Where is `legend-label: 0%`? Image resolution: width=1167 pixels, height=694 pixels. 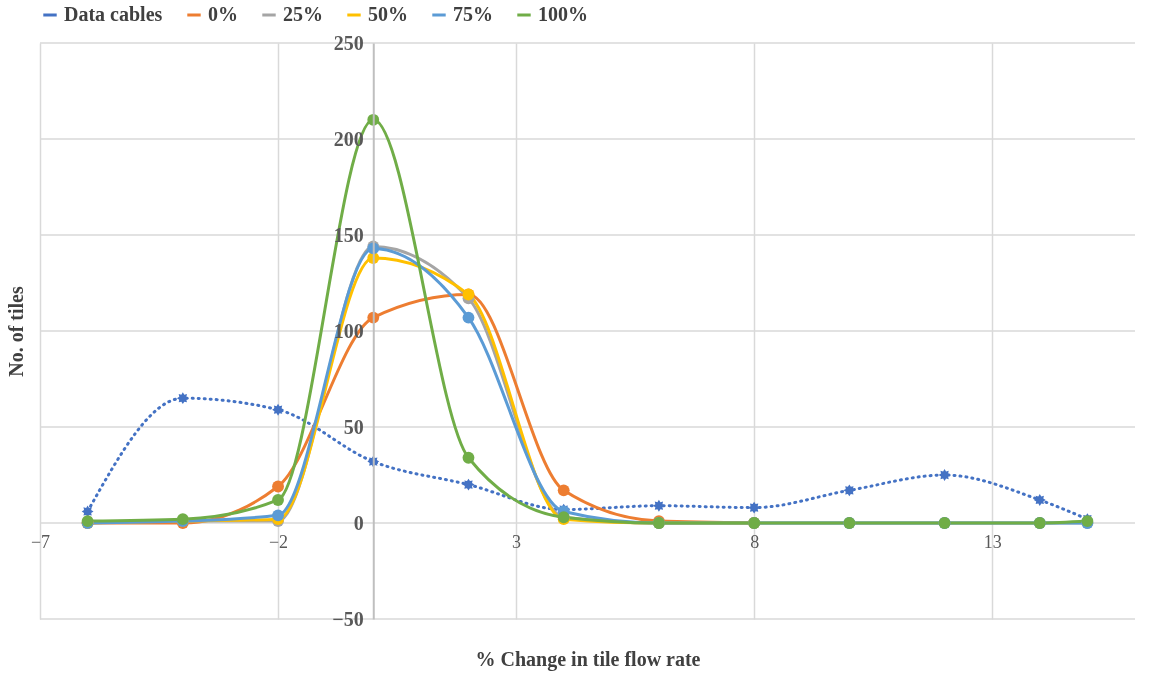
legend-label: 0% is located at coordinates (223, 14).